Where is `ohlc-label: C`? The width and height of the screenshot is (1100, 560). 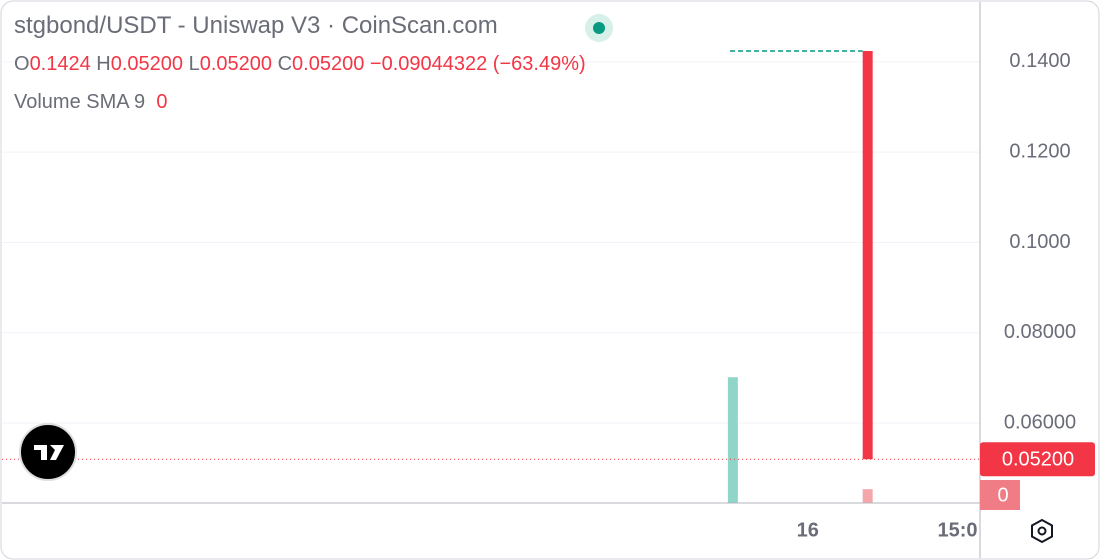 ohlc-label: C is located at coordinates (285, 64).